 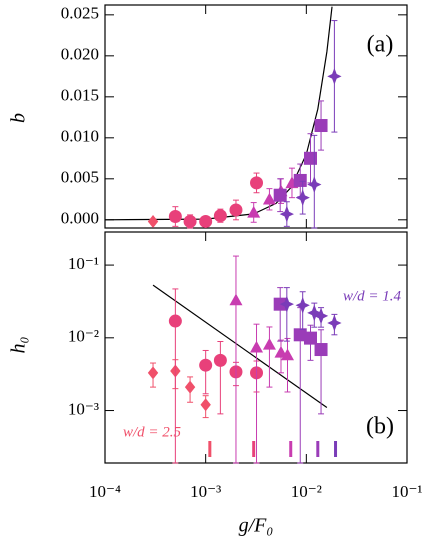 What do you see at coordinates (19, 344) in the screenshot?
I see `y-axis-label: h₀` at bounding box center [19, 344].